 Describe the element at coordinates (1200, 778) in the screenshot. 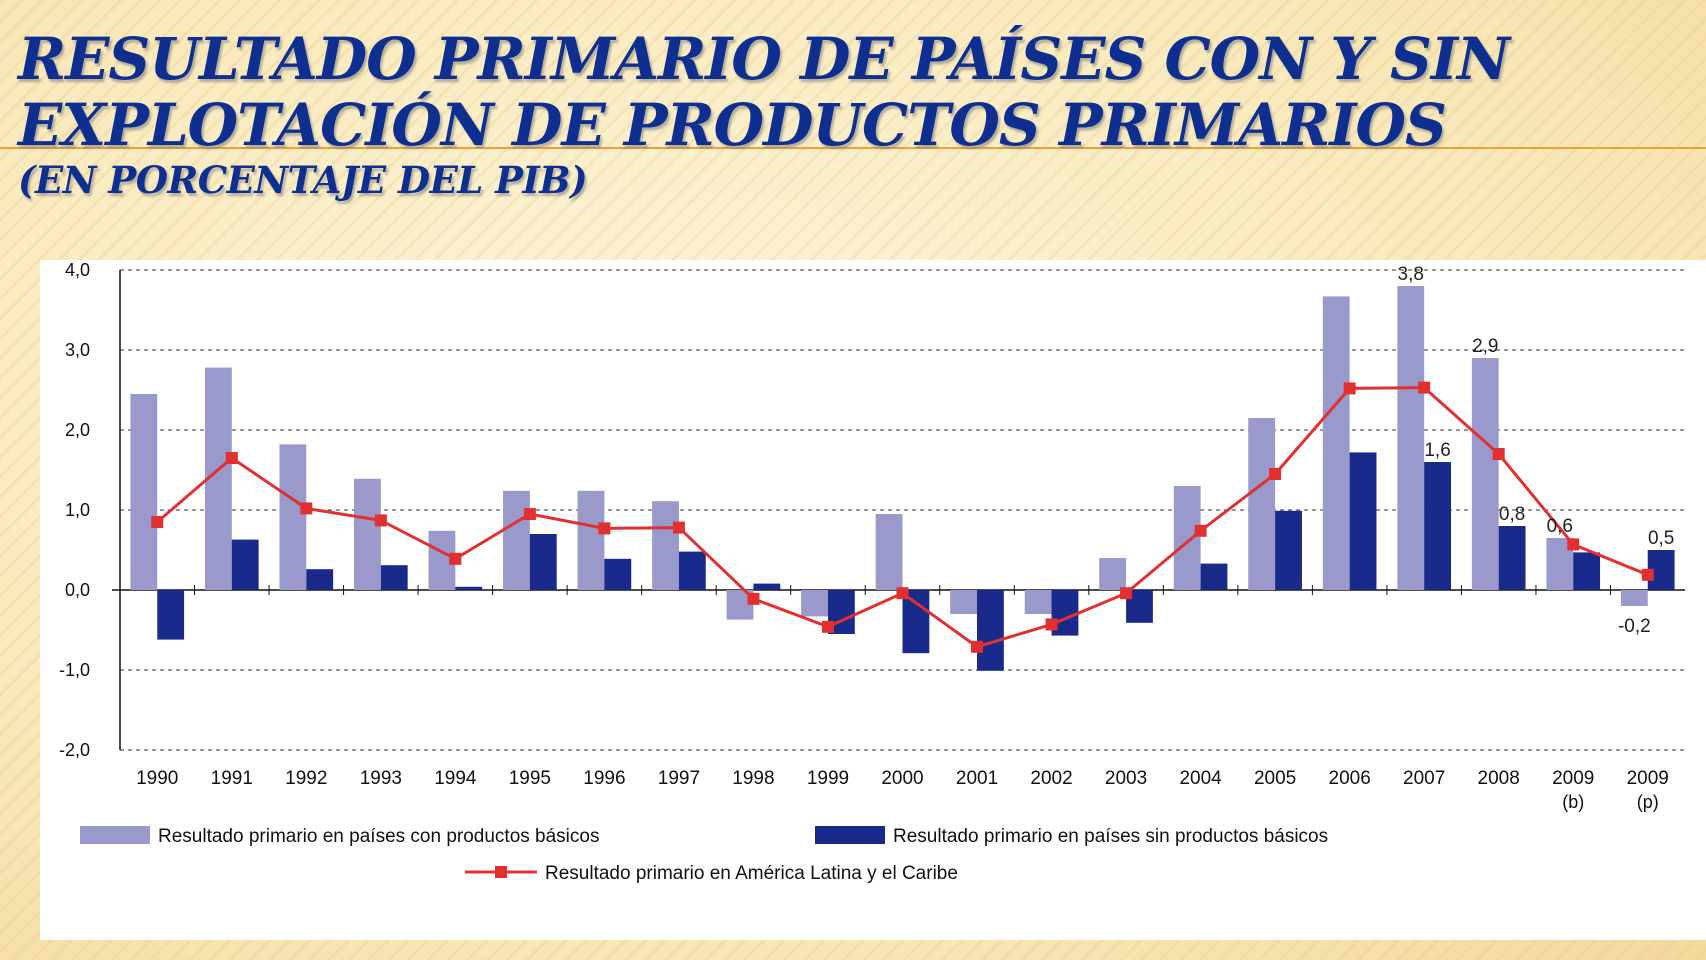

I see `x-tick-label: 2004` at that location.